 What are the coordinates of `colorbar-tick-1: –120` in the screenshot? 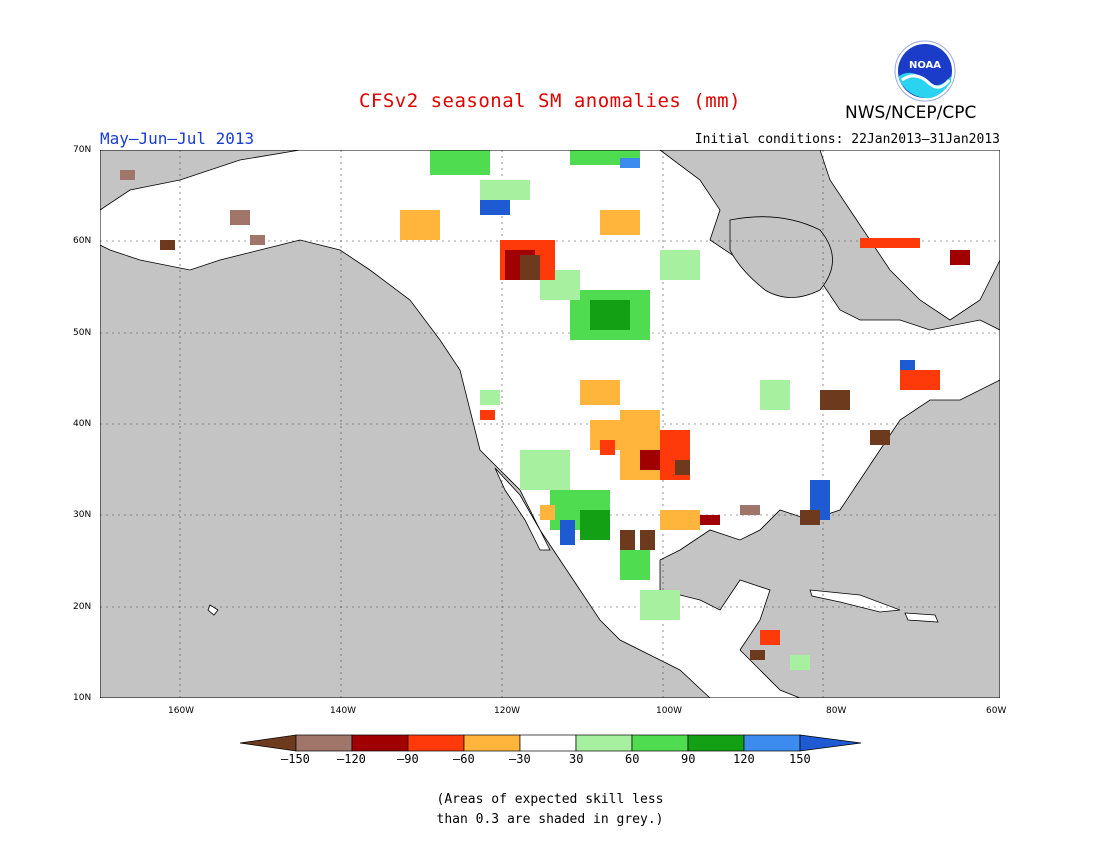 It's located at (351, 759).